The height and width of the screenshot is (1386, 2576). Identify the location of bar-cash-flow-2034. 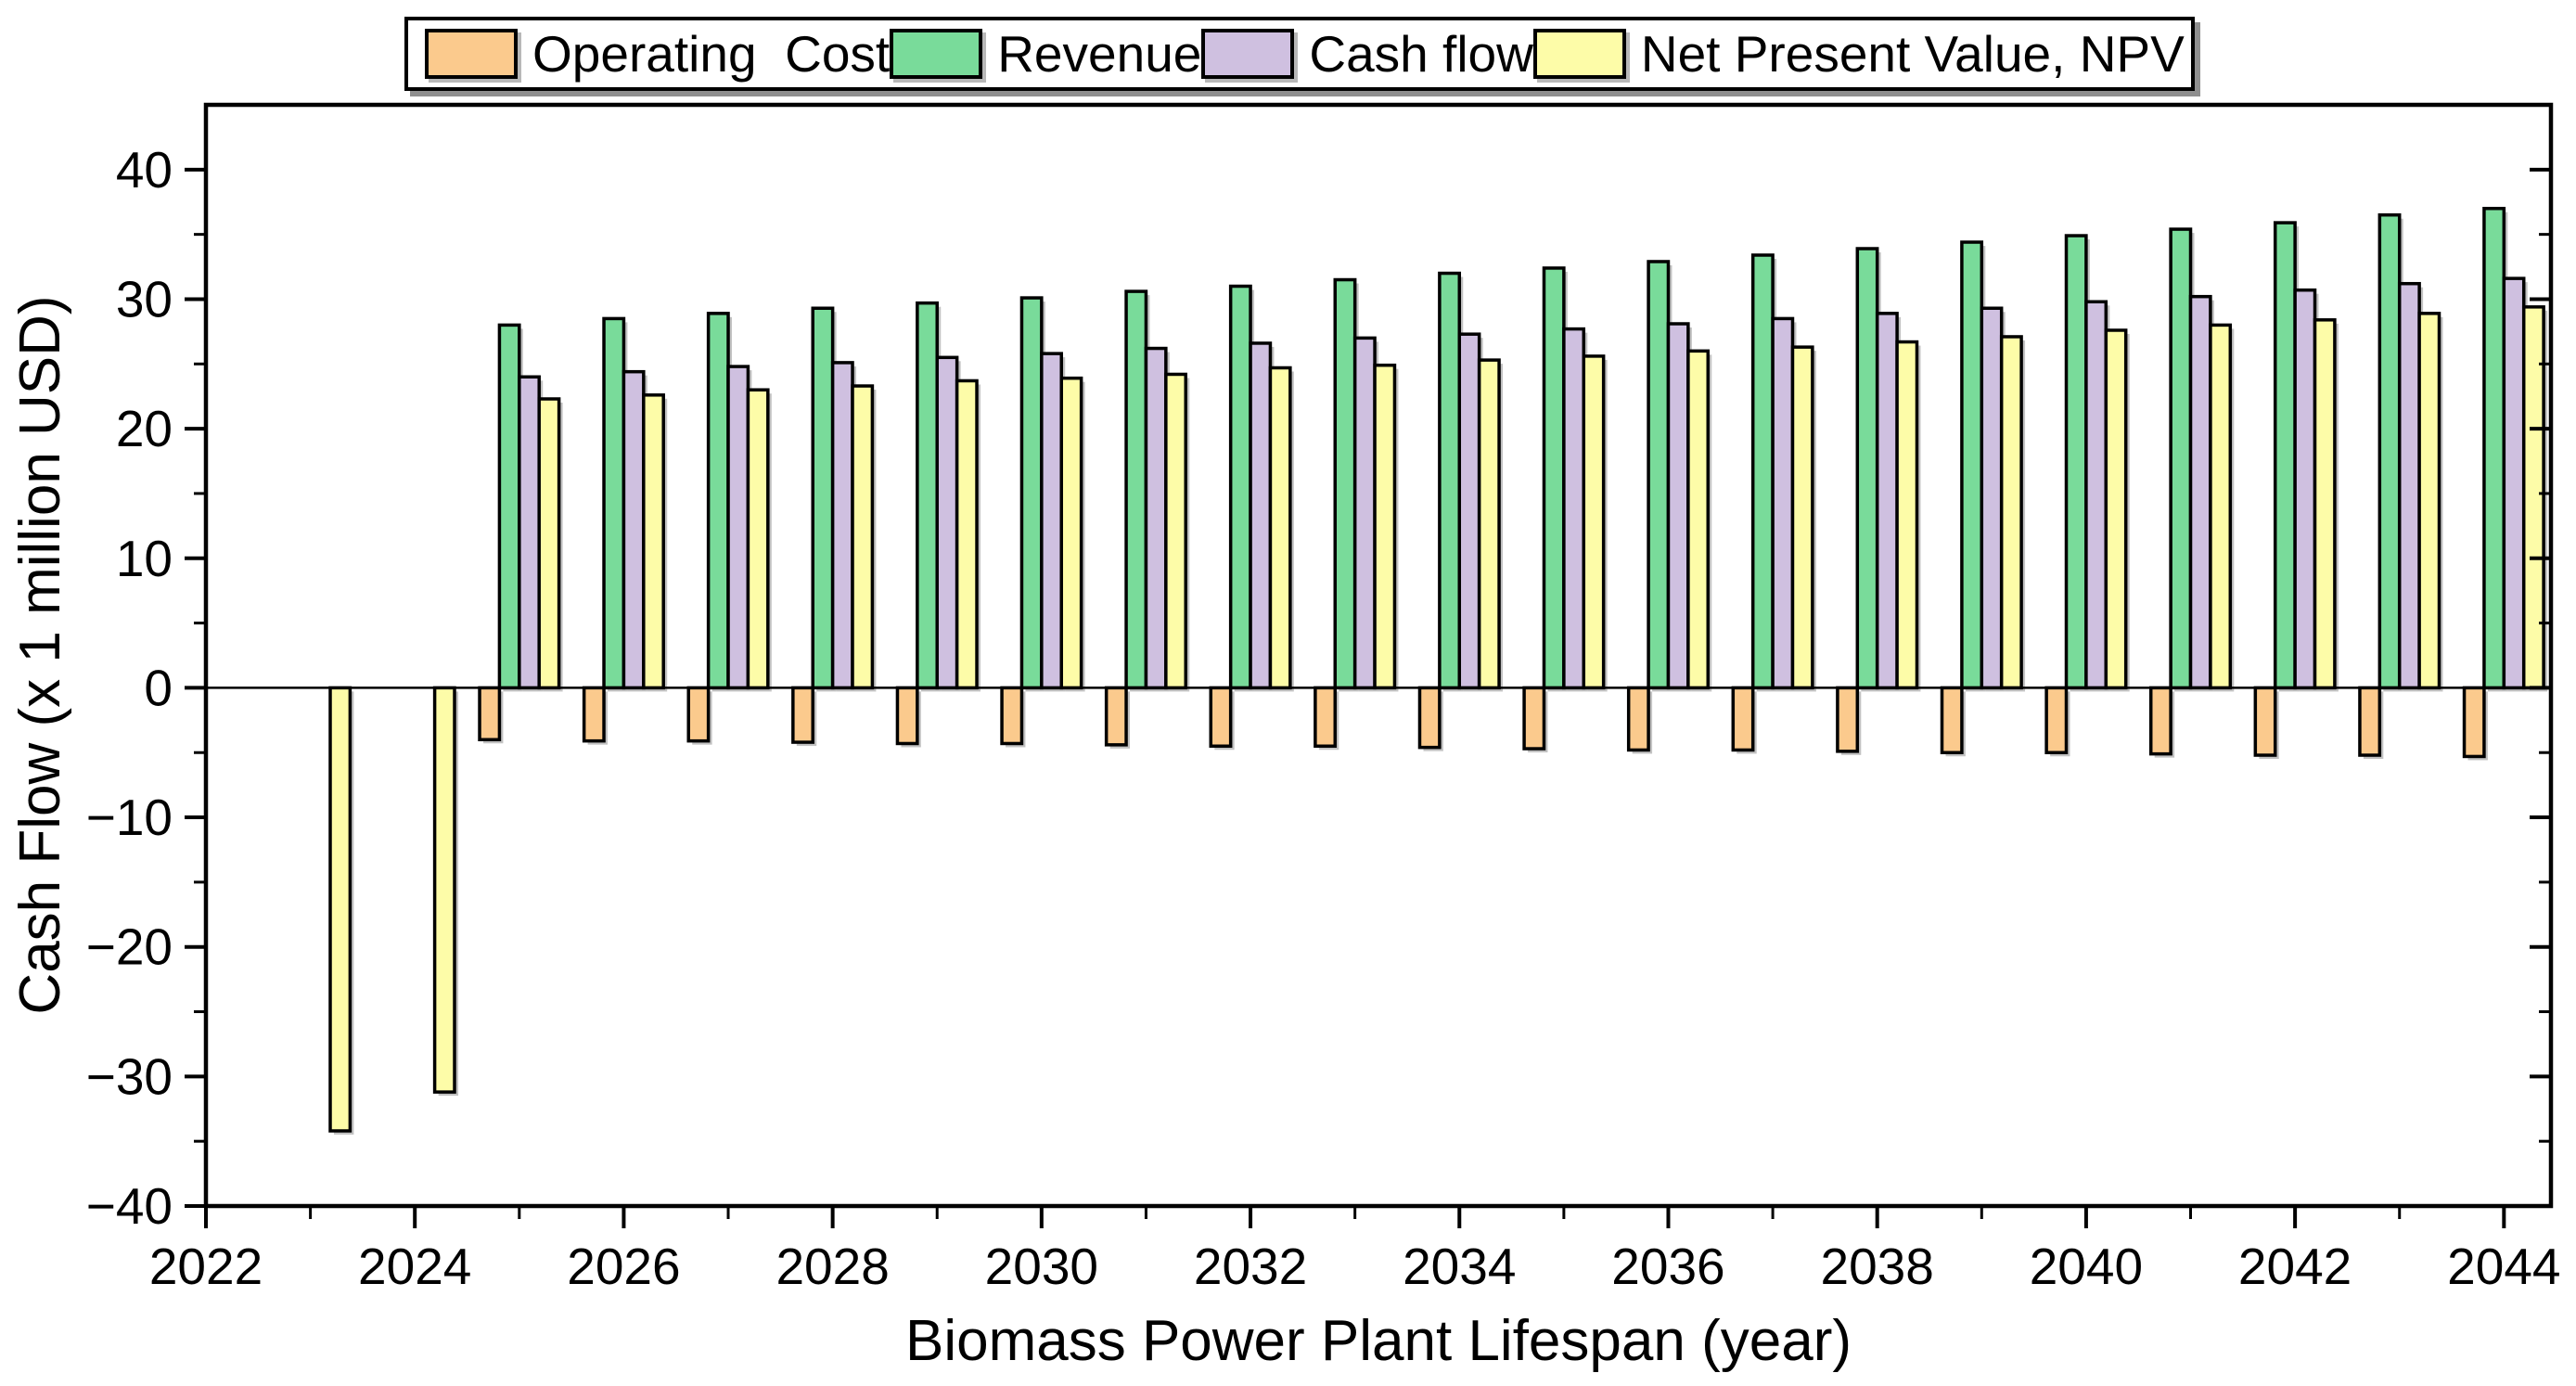
(1469, 511).